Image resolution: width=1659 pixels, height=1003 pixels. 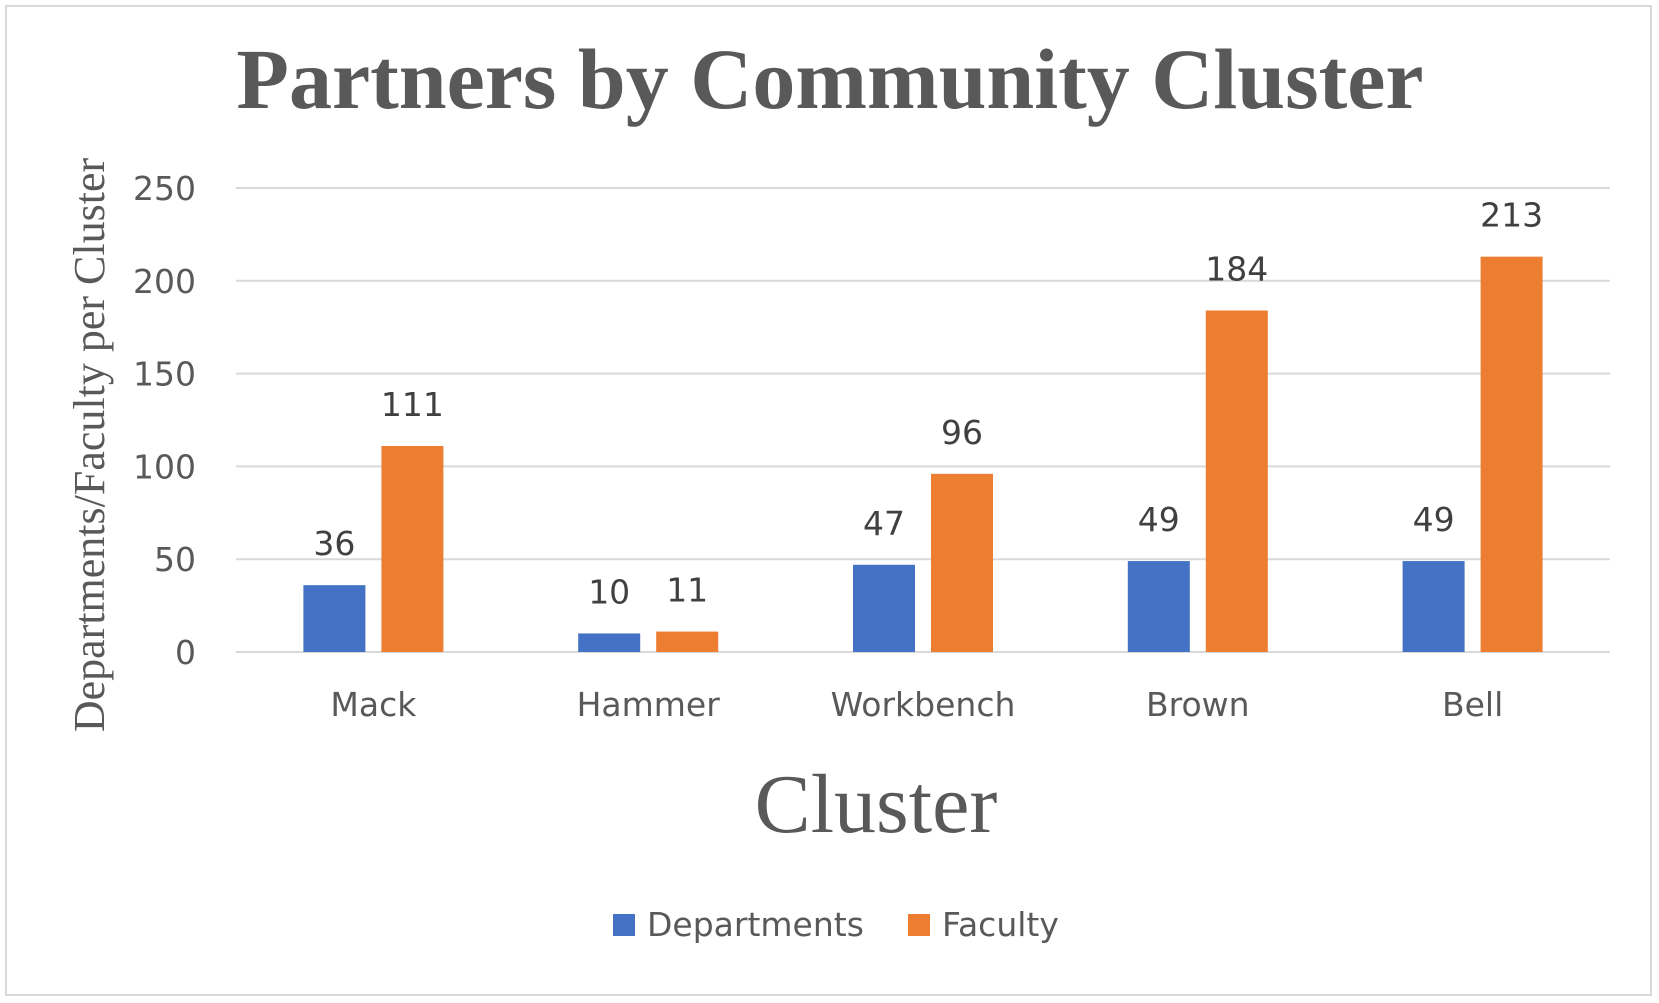 I want to click on y-tick-label: 100, so click(x=164, y=466).